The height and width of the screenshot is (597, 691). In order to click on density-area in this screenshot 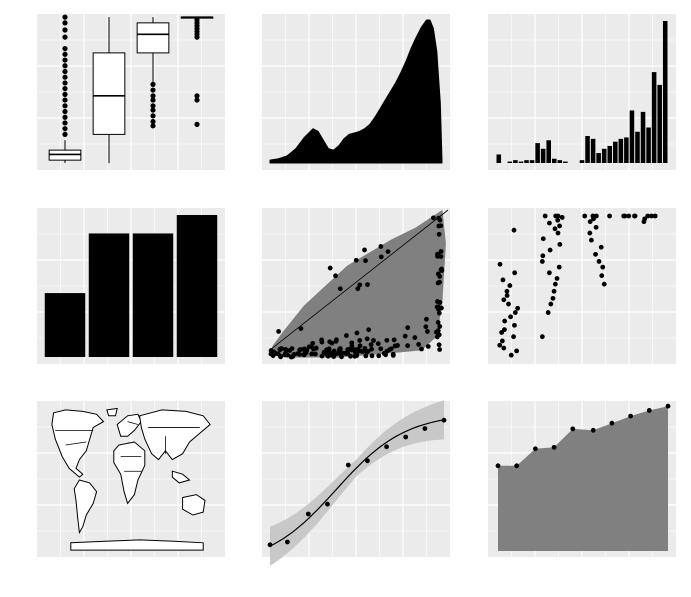, I will do `click(356, 91)`.